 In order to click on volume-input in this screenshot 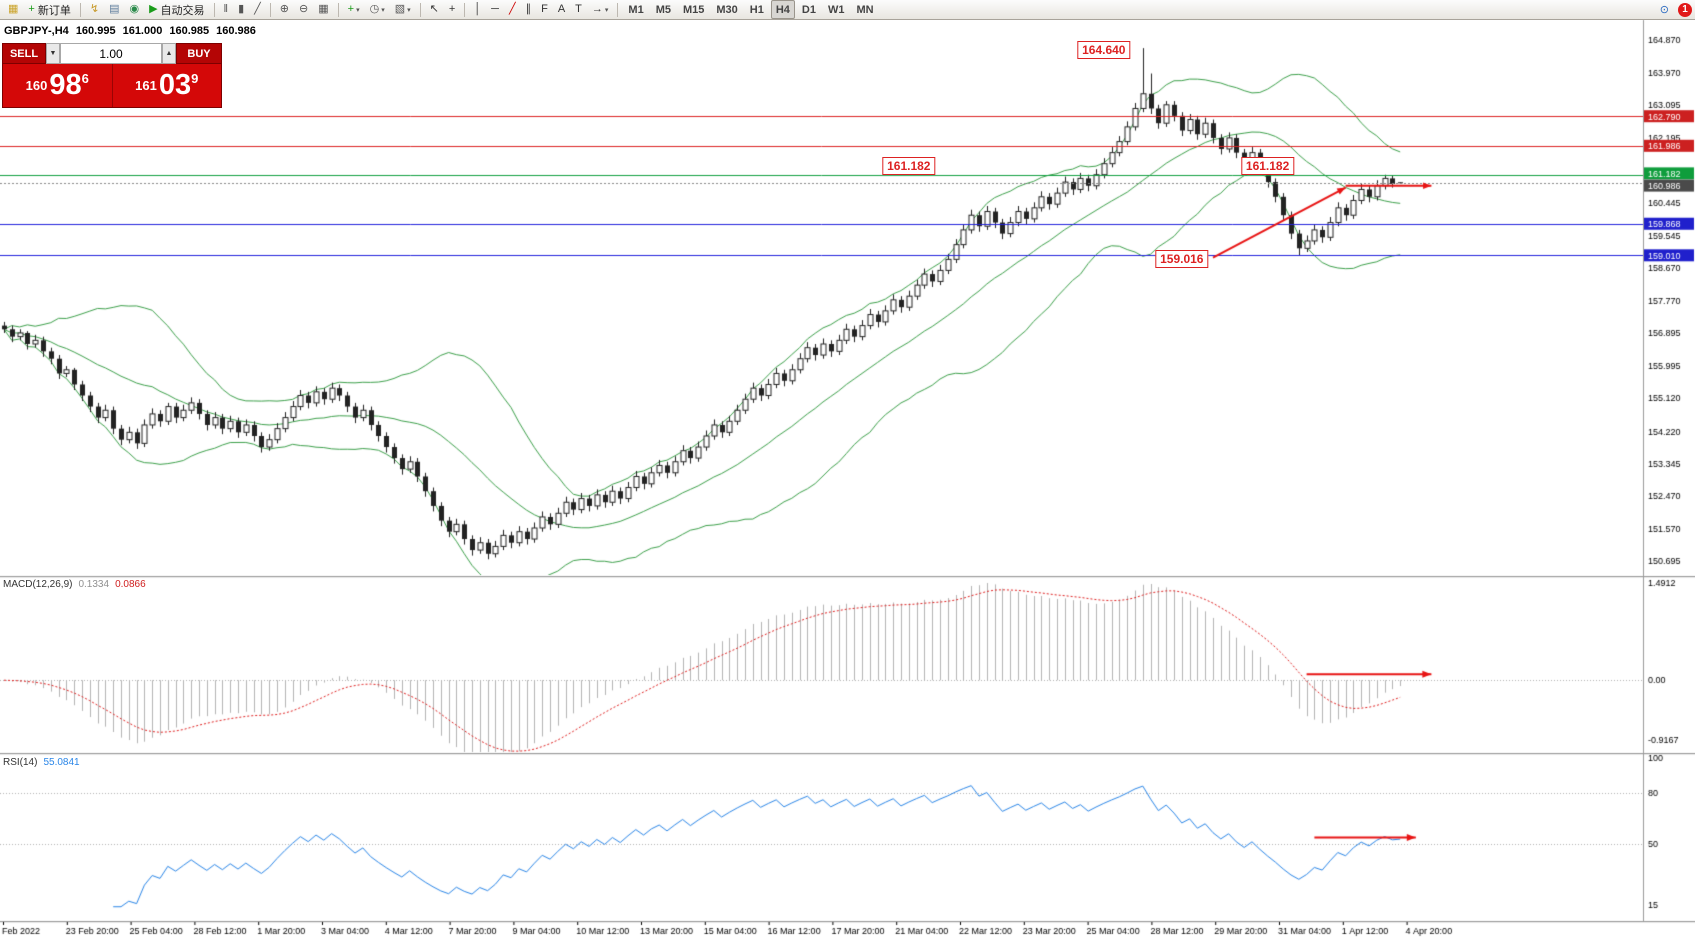, I will do `click(111, 53)`.